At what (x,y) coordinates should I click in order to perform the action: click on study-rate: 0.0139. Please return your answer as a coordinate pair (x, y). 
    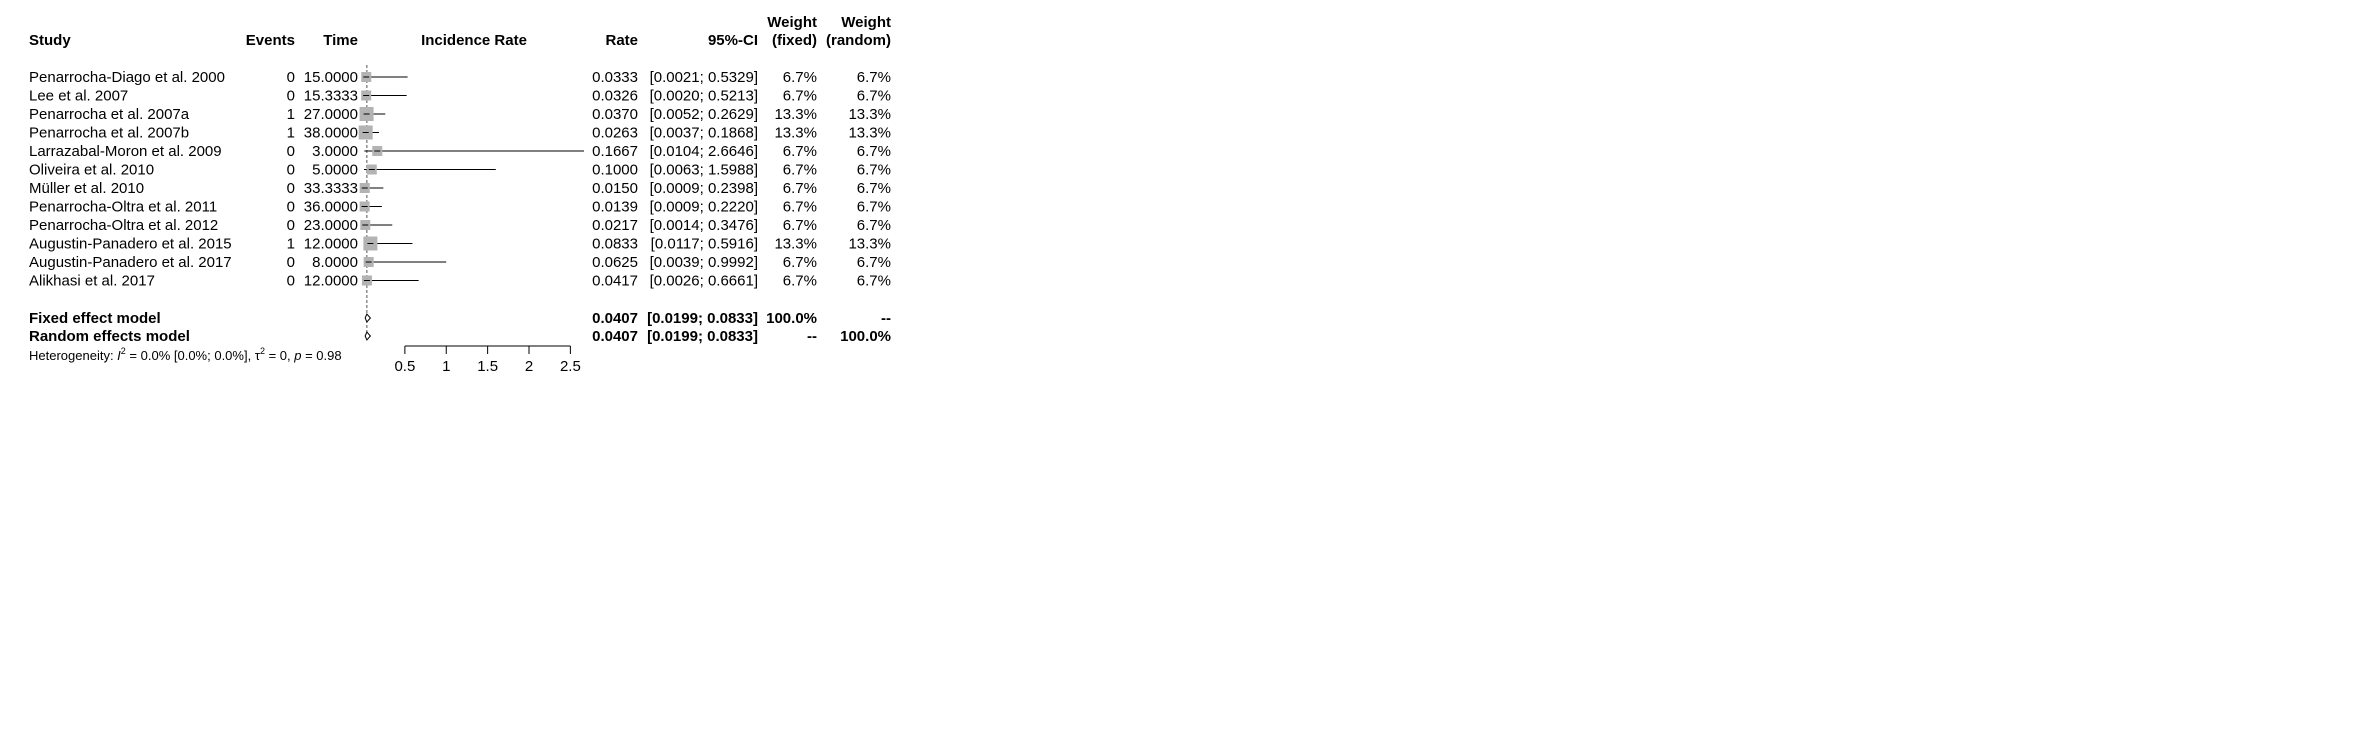
    Looking at the image, I should click on (615, 207).